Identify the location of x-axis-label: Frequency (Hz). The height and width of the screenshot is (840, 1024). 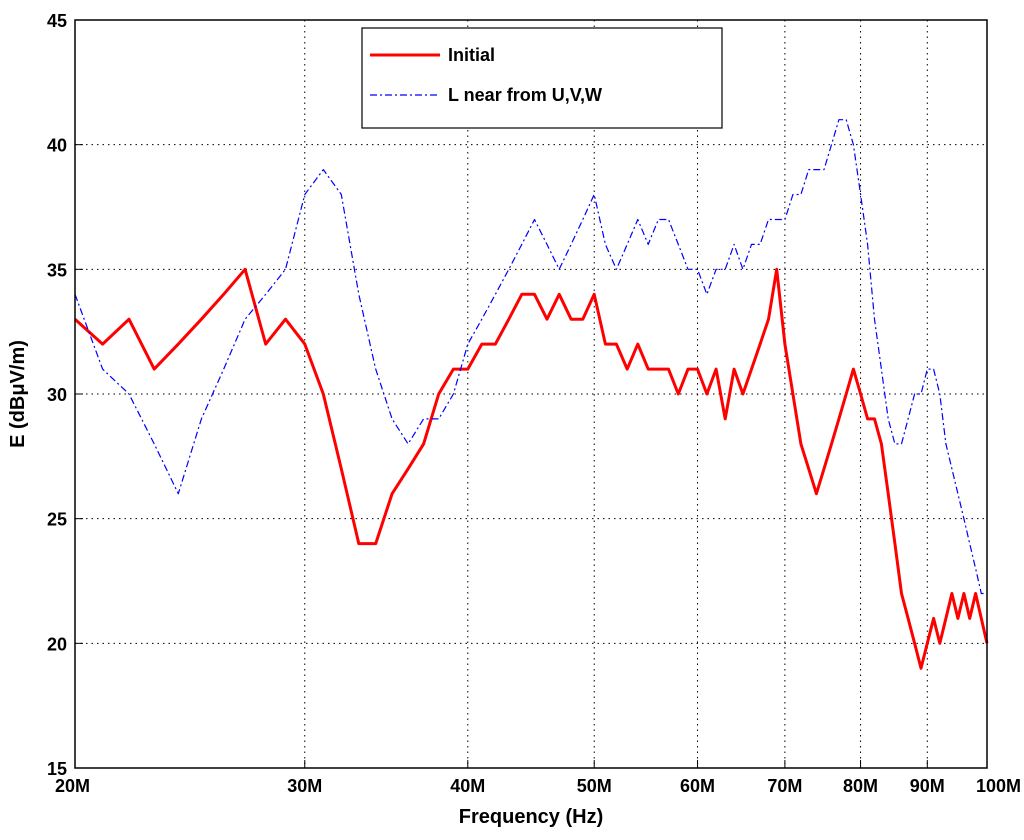
(531, 817).